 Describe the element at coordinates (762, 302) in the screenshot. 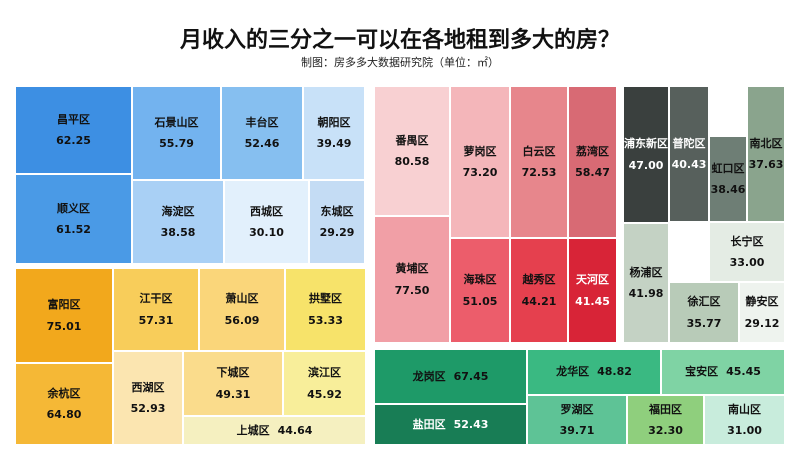

I see `district-name-label: 静安区` at that location.